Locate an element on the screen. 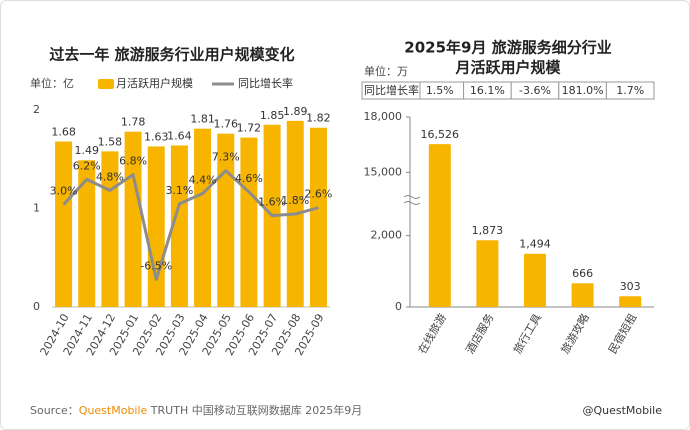 The height and width of the screenshot is (430, 690). bar-label: 1.58 is located at coordinates (110, 141).